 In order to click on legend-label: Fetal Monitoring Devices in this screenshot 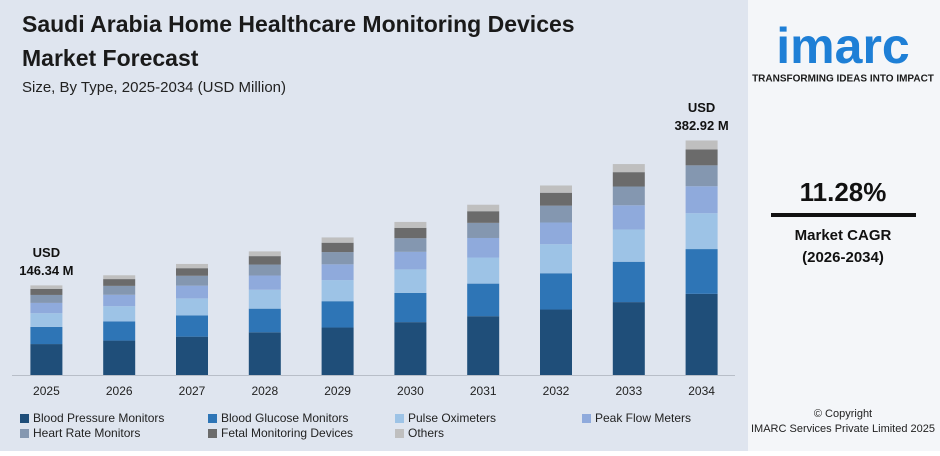, I will do `click(287, 433)`.